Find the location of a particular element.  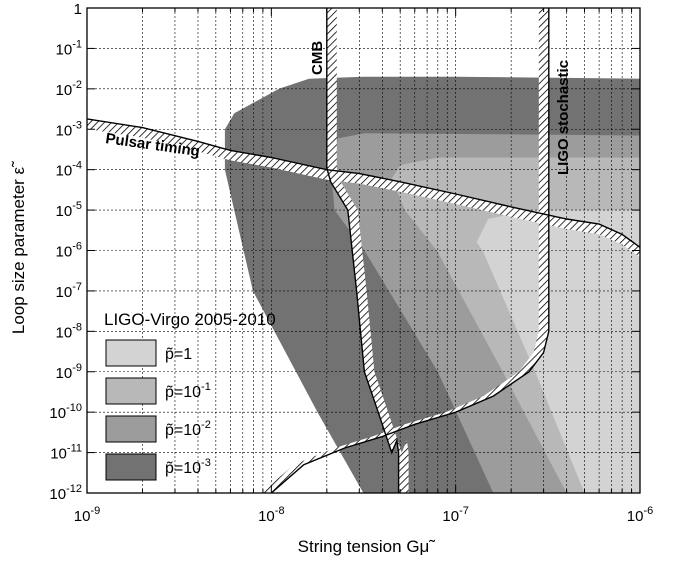

y-tick-label: 10⁻⁴ is located at coordinates (69, 170).